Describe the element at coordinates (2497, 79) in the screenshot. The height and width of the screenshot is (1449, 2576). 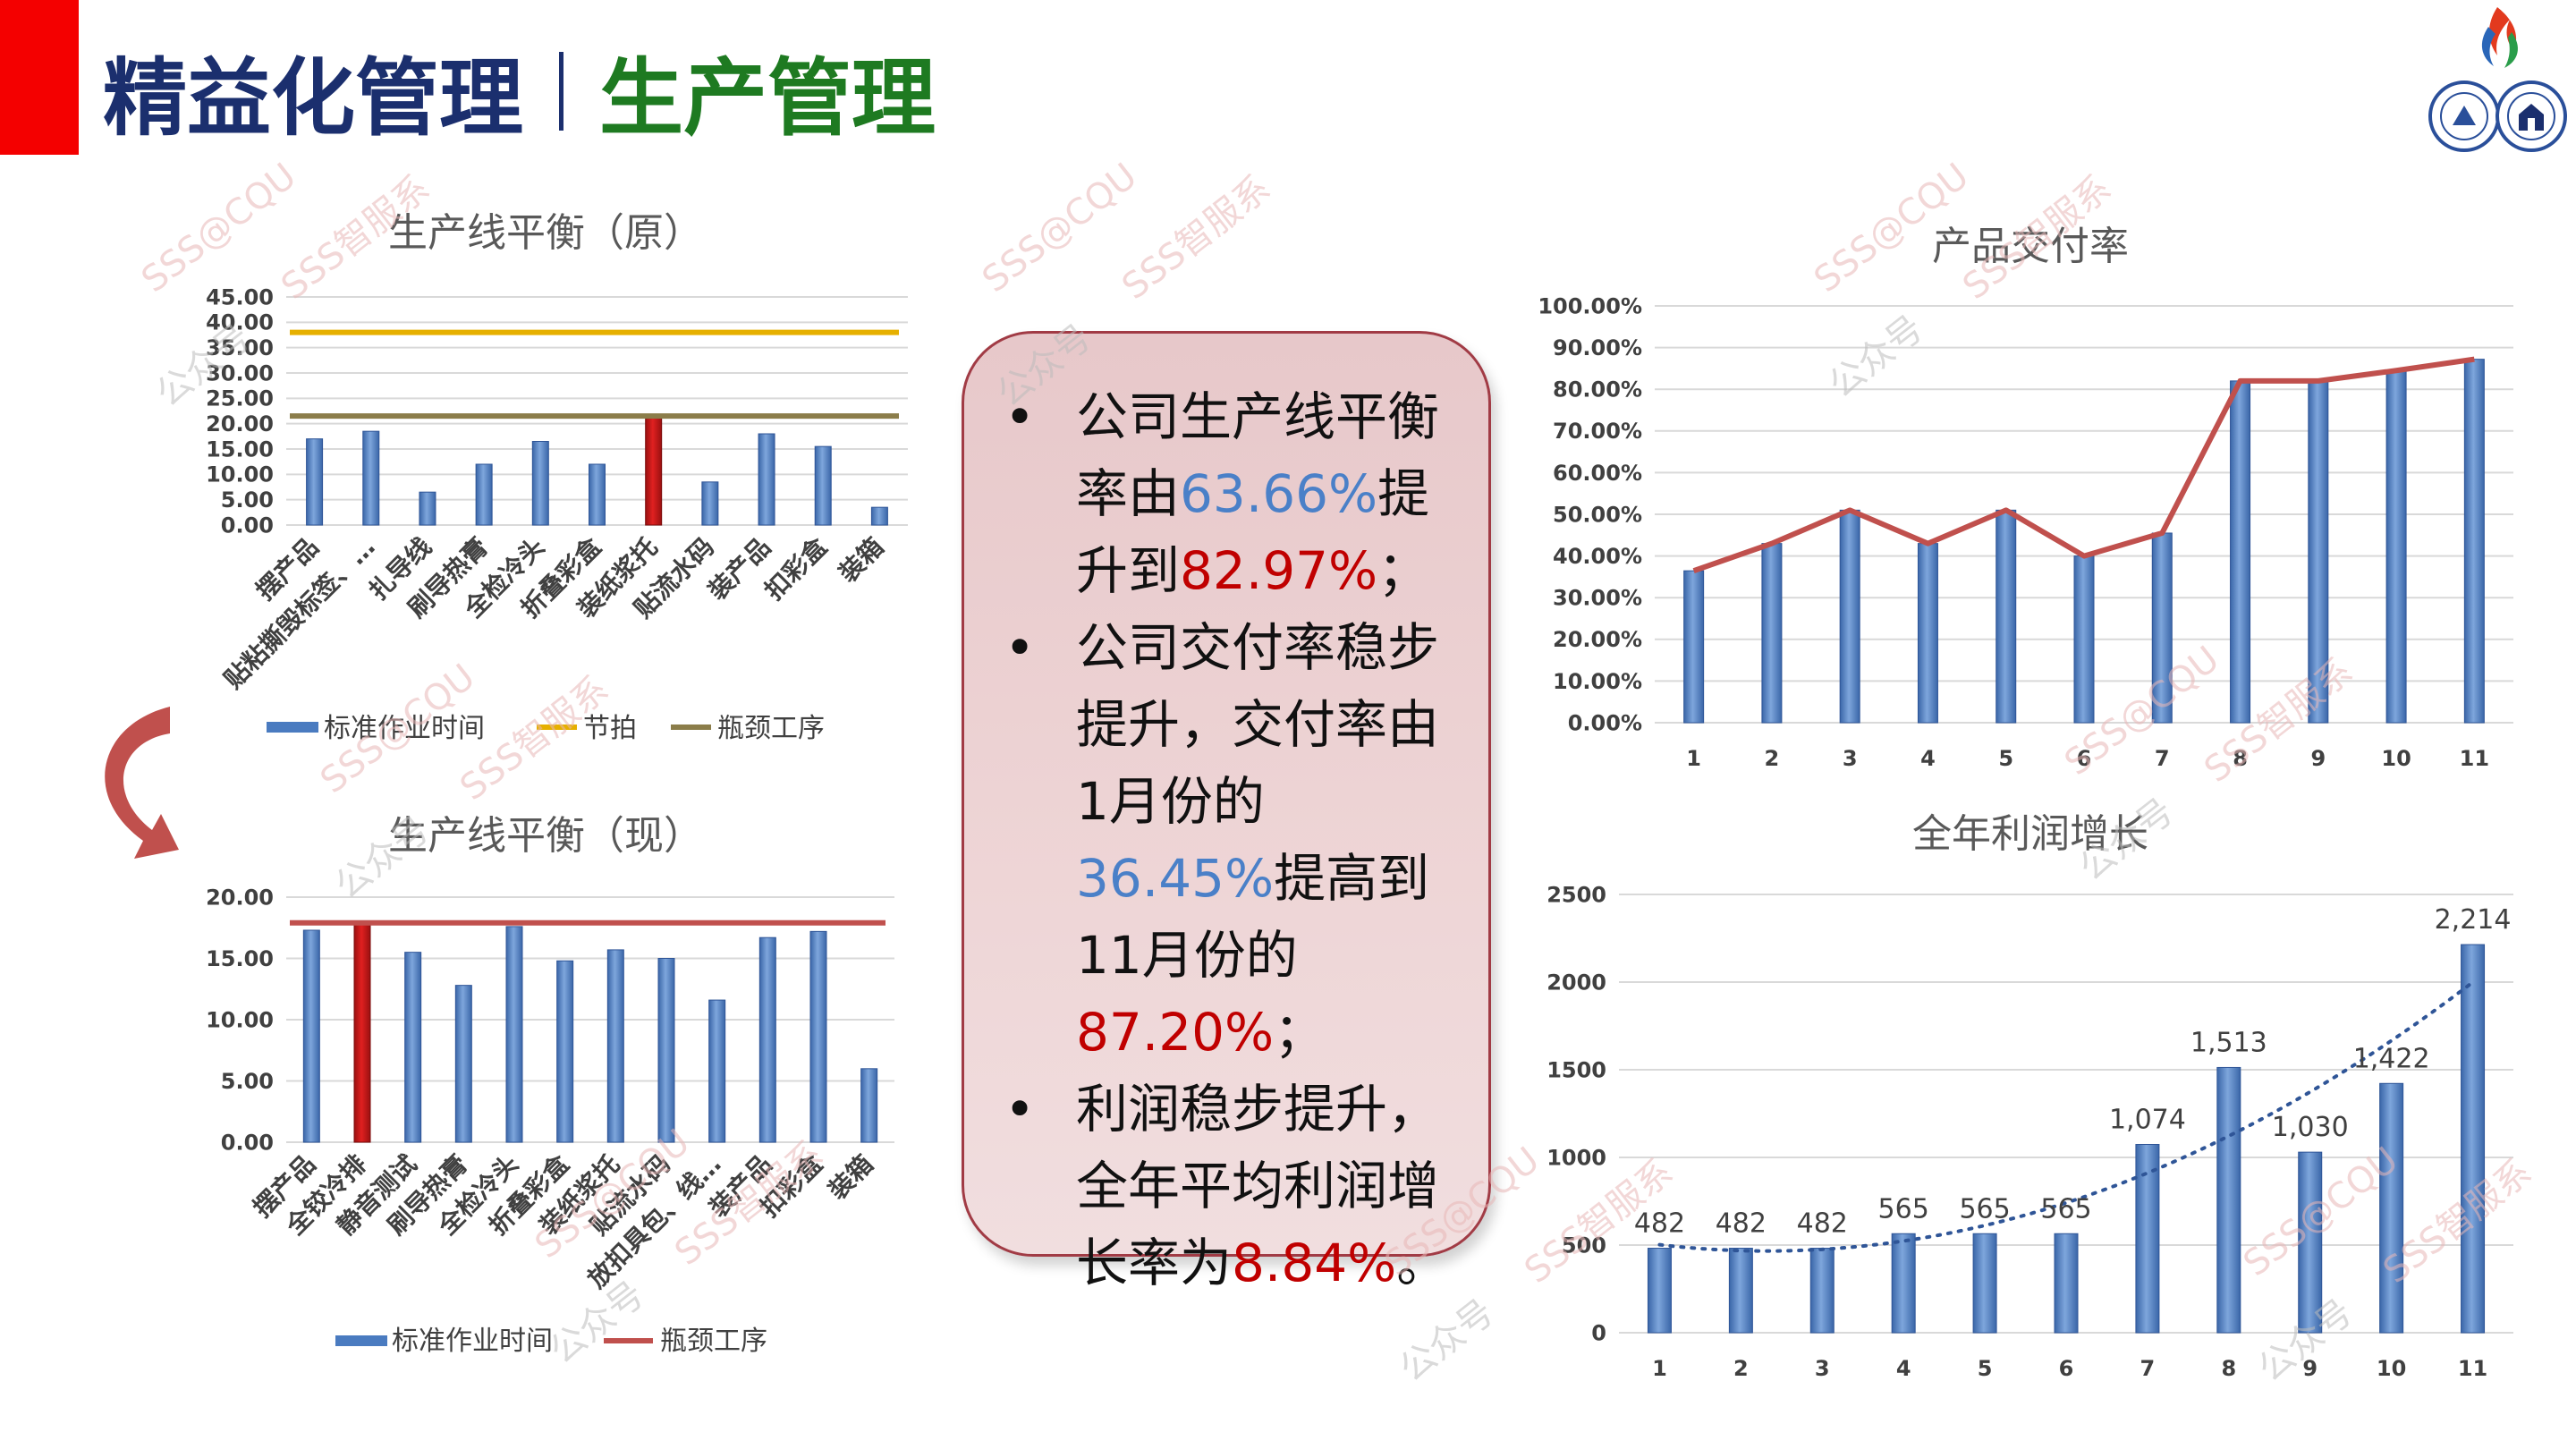
I see `university-logo` at that location.